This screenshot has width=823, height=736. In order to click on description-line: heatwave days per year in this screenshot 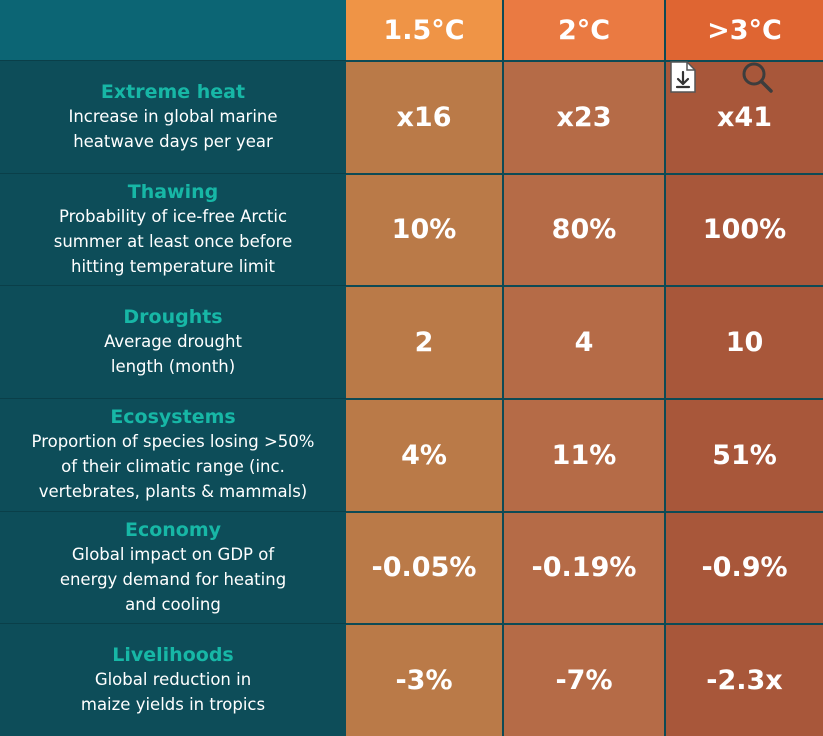, I will do `click(173, 141)`.